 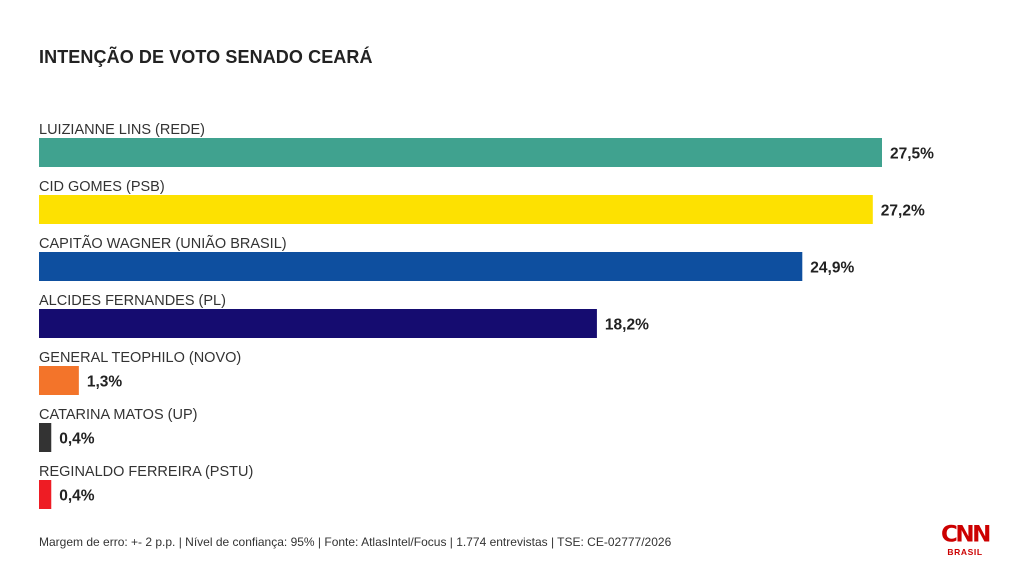 What do you see at coordinates (163, 243) in the screenshot?
I see `category-label: CAPITÃO WAGNER (UNIÃO BRASIL)` at bounding box center [163, 243].